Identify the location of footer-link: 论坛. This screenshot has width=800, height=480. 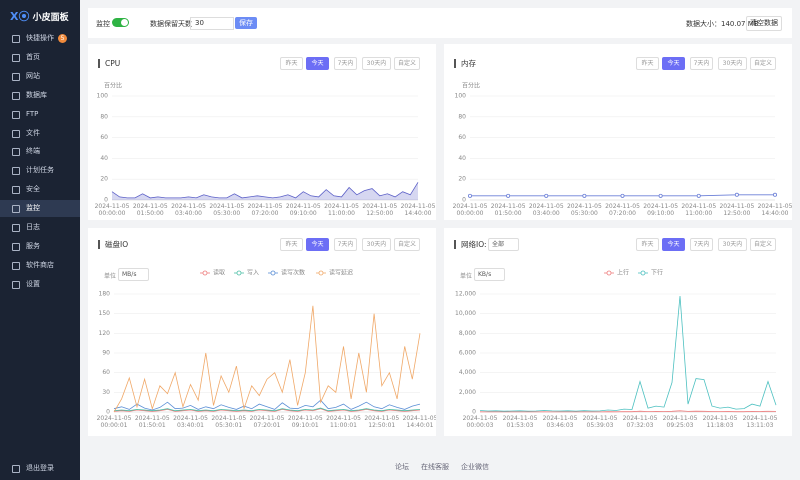
(402, 467).